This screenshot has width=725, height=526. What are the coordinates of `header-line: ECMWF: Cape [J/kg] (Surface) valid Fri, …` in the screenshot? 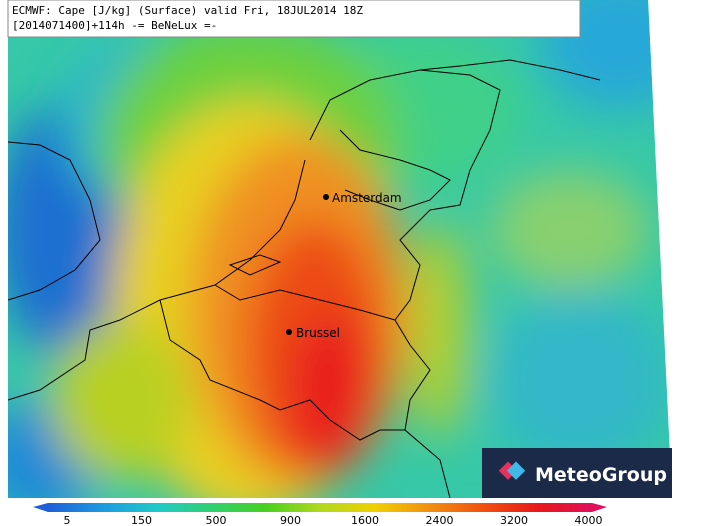 It's located at (187, 10).